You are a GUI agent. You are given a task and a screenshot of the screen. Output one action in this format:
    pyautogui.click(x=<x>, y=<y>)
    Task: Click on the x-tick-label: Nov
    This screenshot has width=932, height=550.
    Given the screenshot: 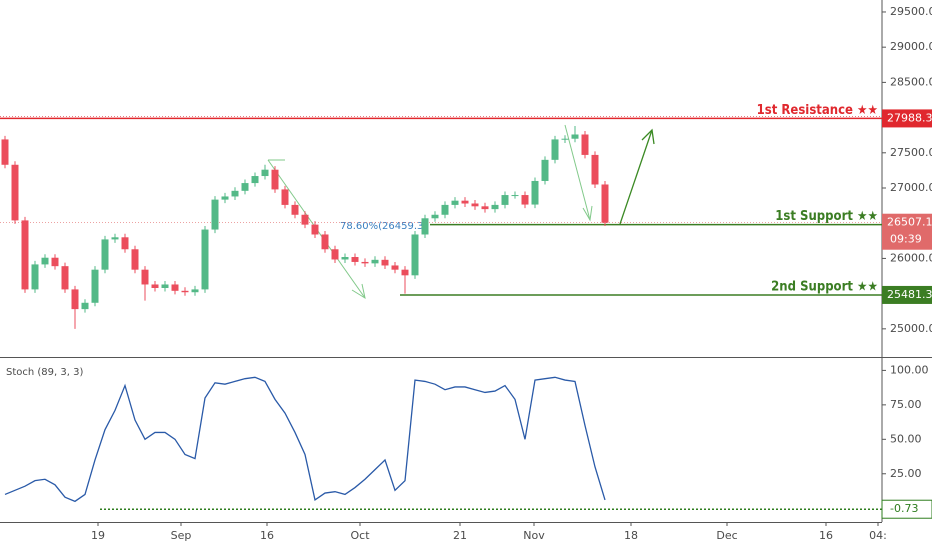 What is the action you would take?
    pyautogui.click(x=534, y=535)
    